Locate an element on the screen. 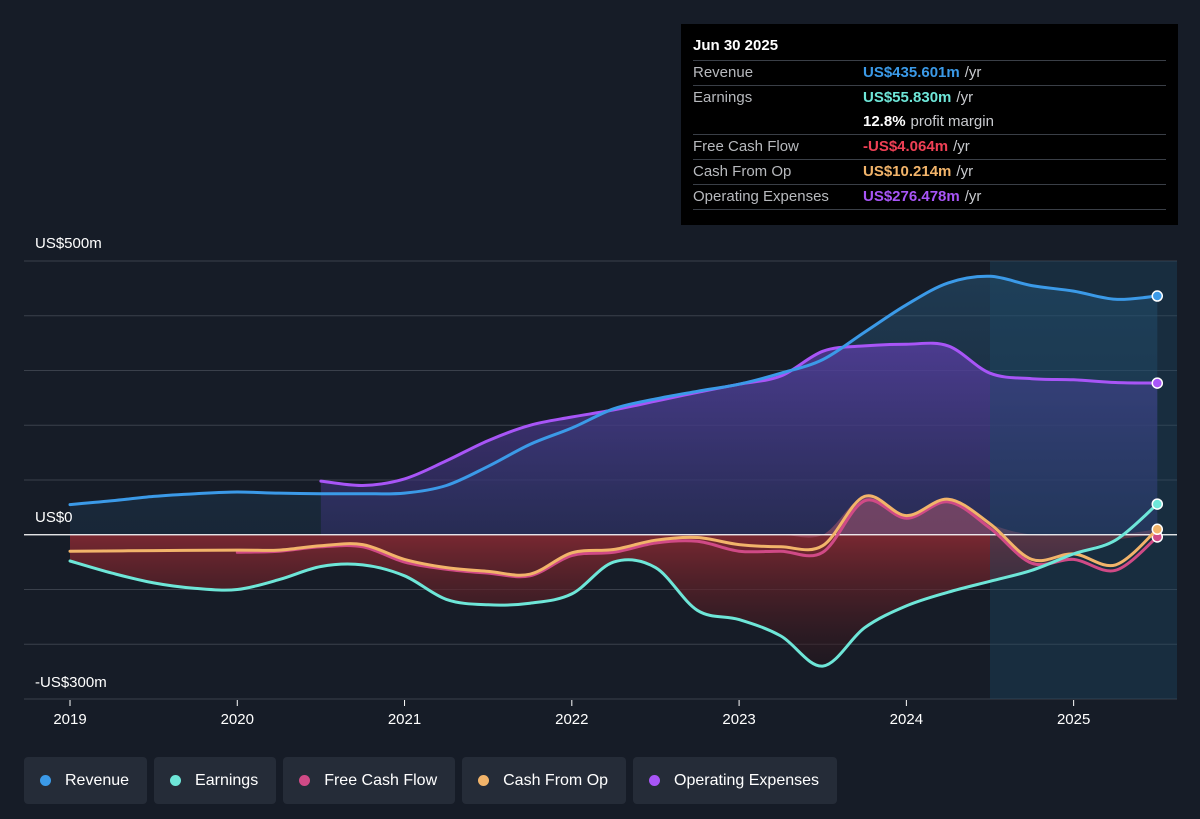 The height and width of the screenshot is (819, 1200). legend-item-revenue: Revenue is located at coordinates (86, 780).